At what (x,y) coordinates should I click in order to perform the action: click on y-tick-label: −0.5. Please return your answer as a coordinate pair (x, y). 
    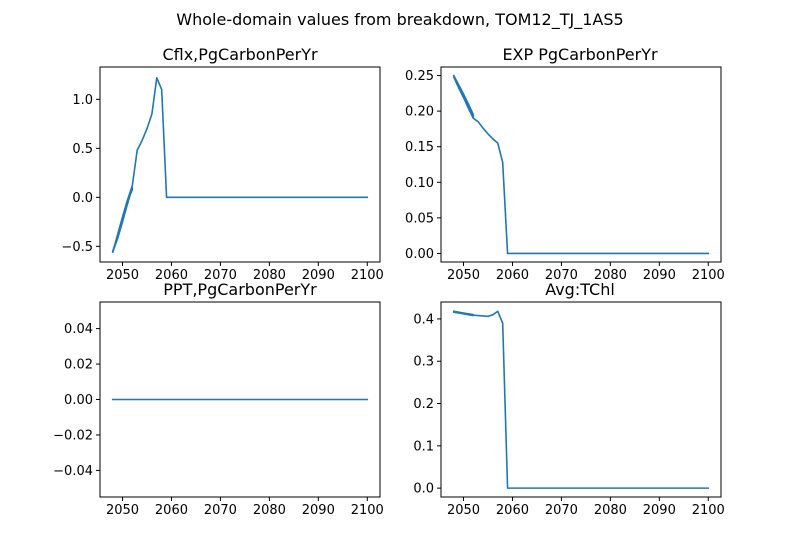
    Looking at the image, I should click on (77, 247).